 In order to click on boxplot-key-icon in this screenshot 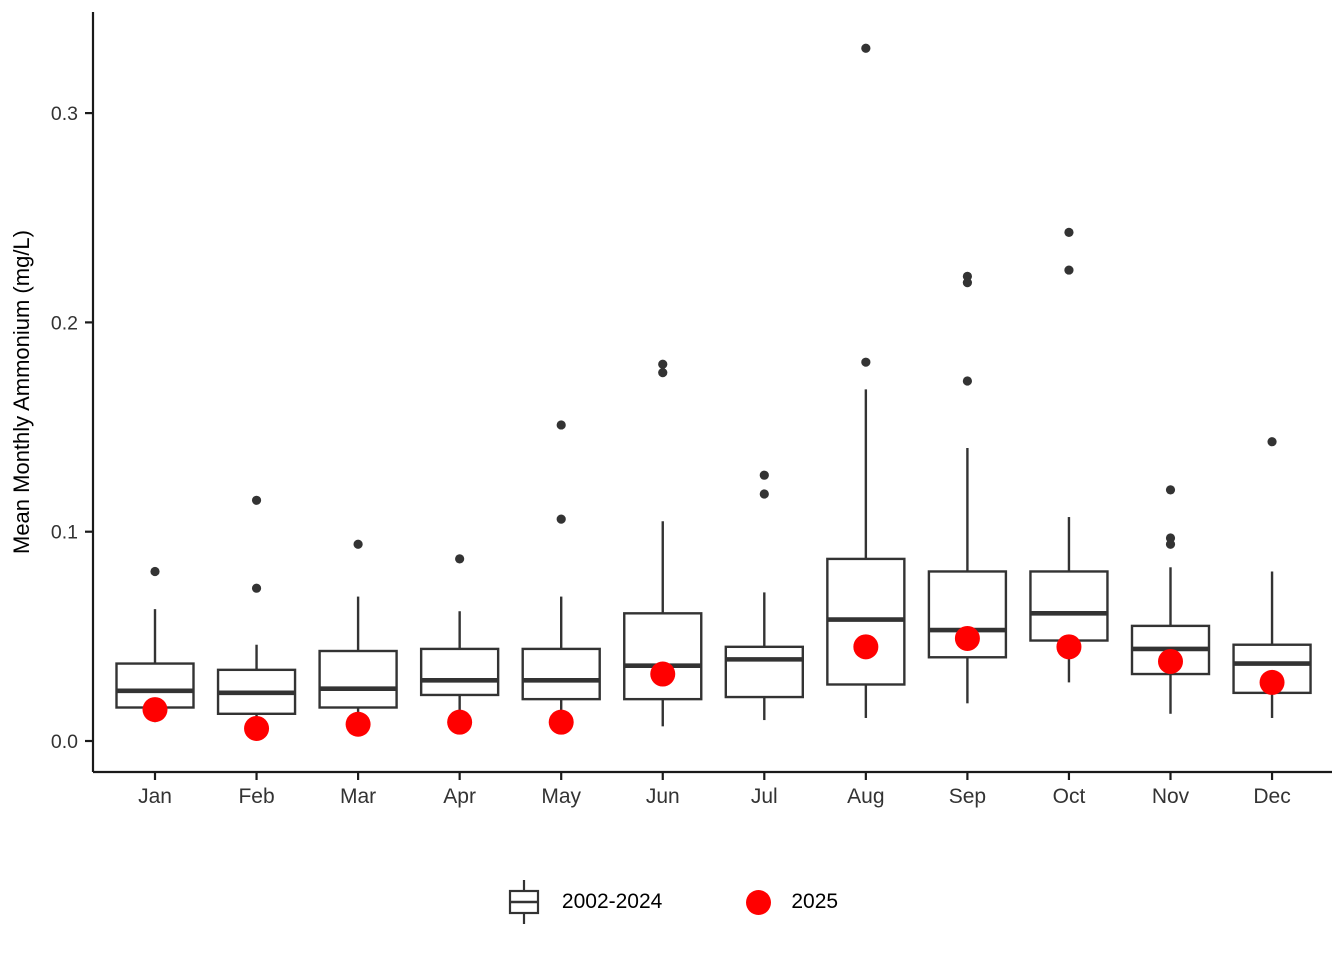, I will do `click(524, 902)`.